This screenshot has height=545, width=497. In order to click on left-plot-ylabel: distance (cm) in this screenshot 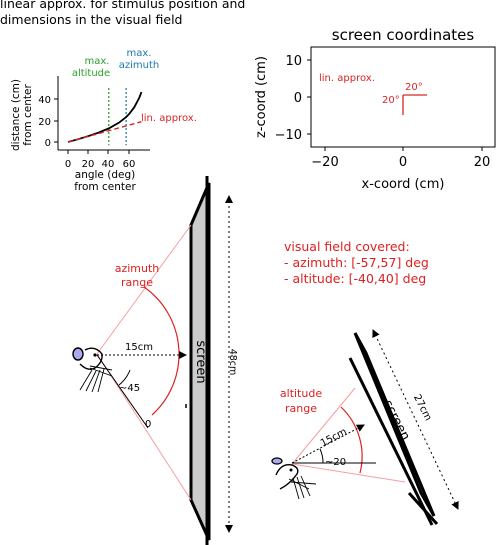, I will do `click(16, 115)`.